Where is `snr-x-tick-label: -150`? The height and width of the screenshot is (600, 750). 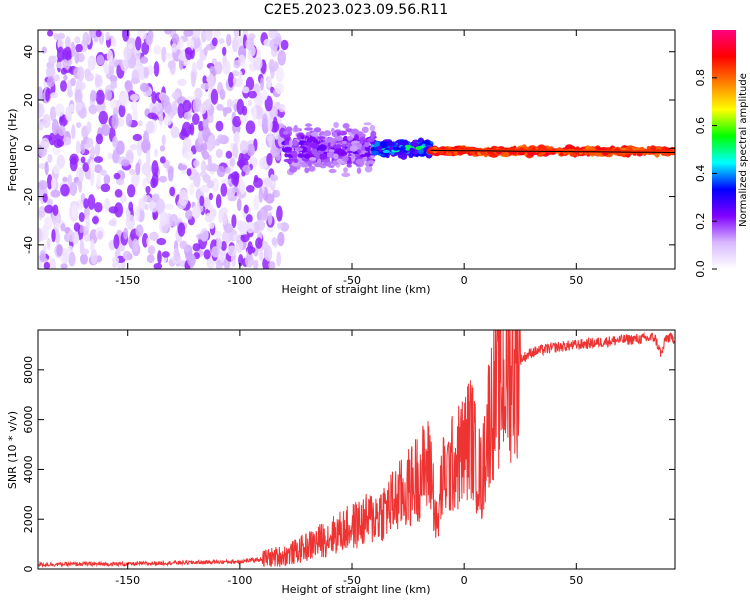
snr-x-tick-label: -150 is located at coordinates (127, 580).